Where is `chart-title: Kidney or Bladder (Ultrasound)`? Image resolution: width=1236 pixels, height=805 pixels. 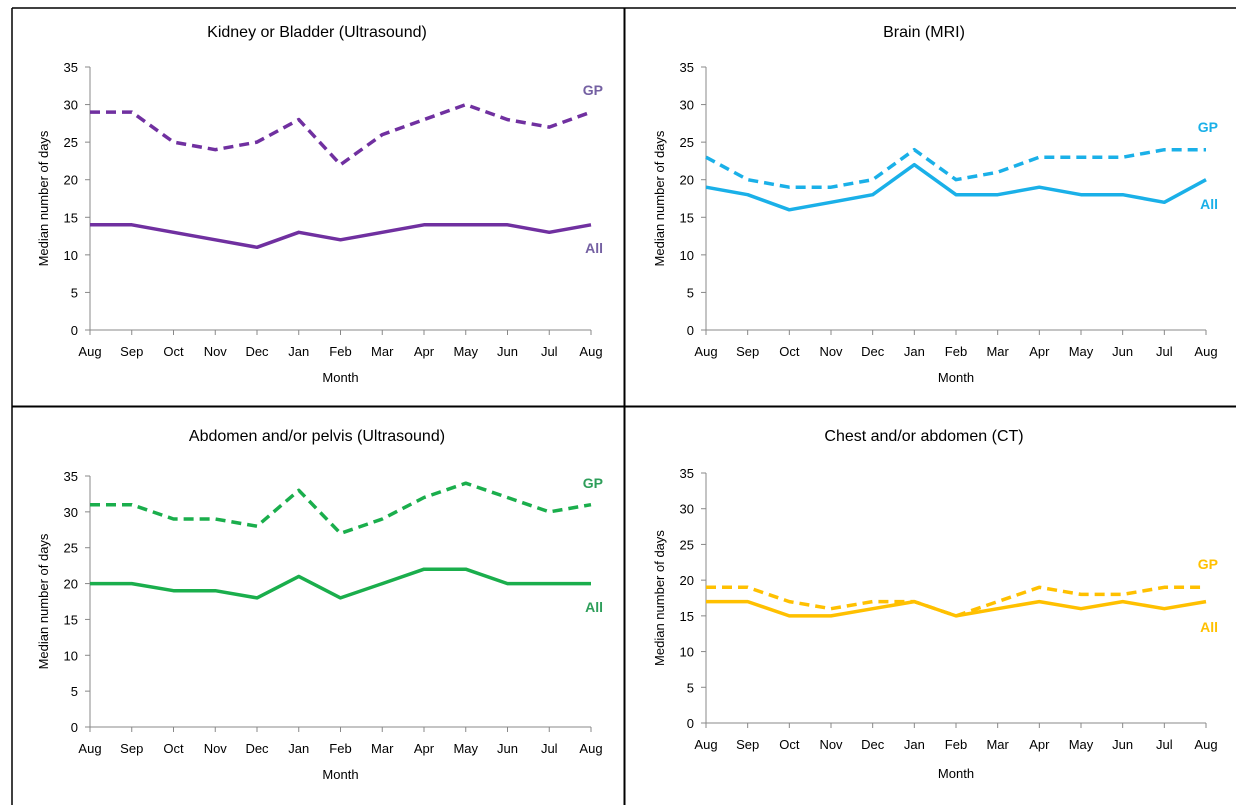
chart-title: Kidney or Bladder (Ultrasound) is located at coordinates (317, 32).